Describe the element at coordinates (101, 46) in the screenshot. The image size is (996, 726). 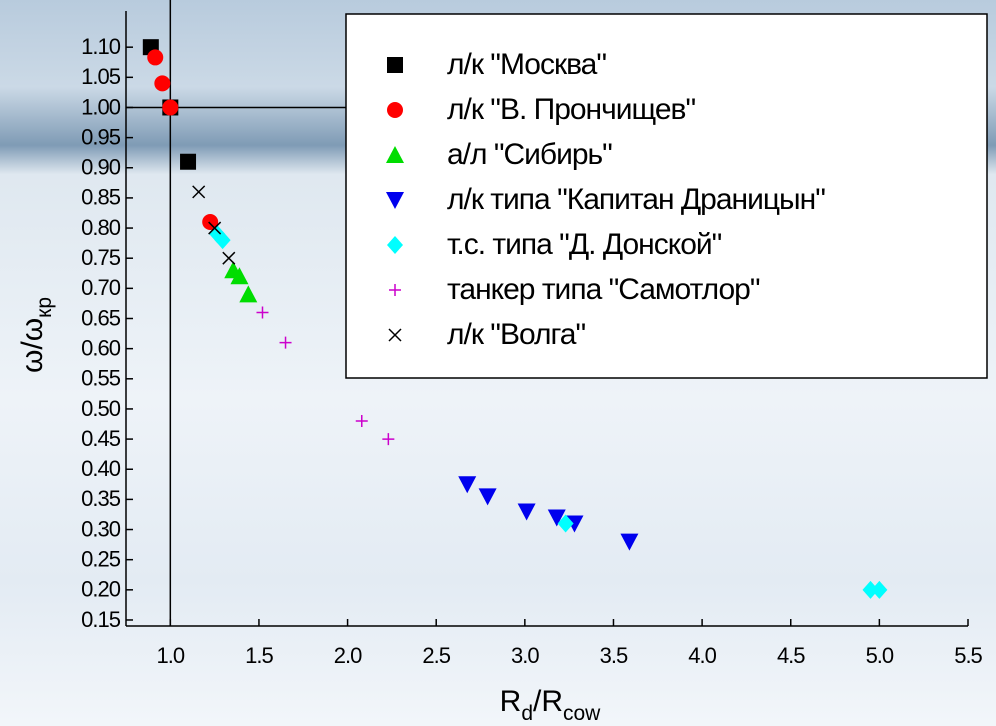
I see `y-tick-label: 1.10` at that location.